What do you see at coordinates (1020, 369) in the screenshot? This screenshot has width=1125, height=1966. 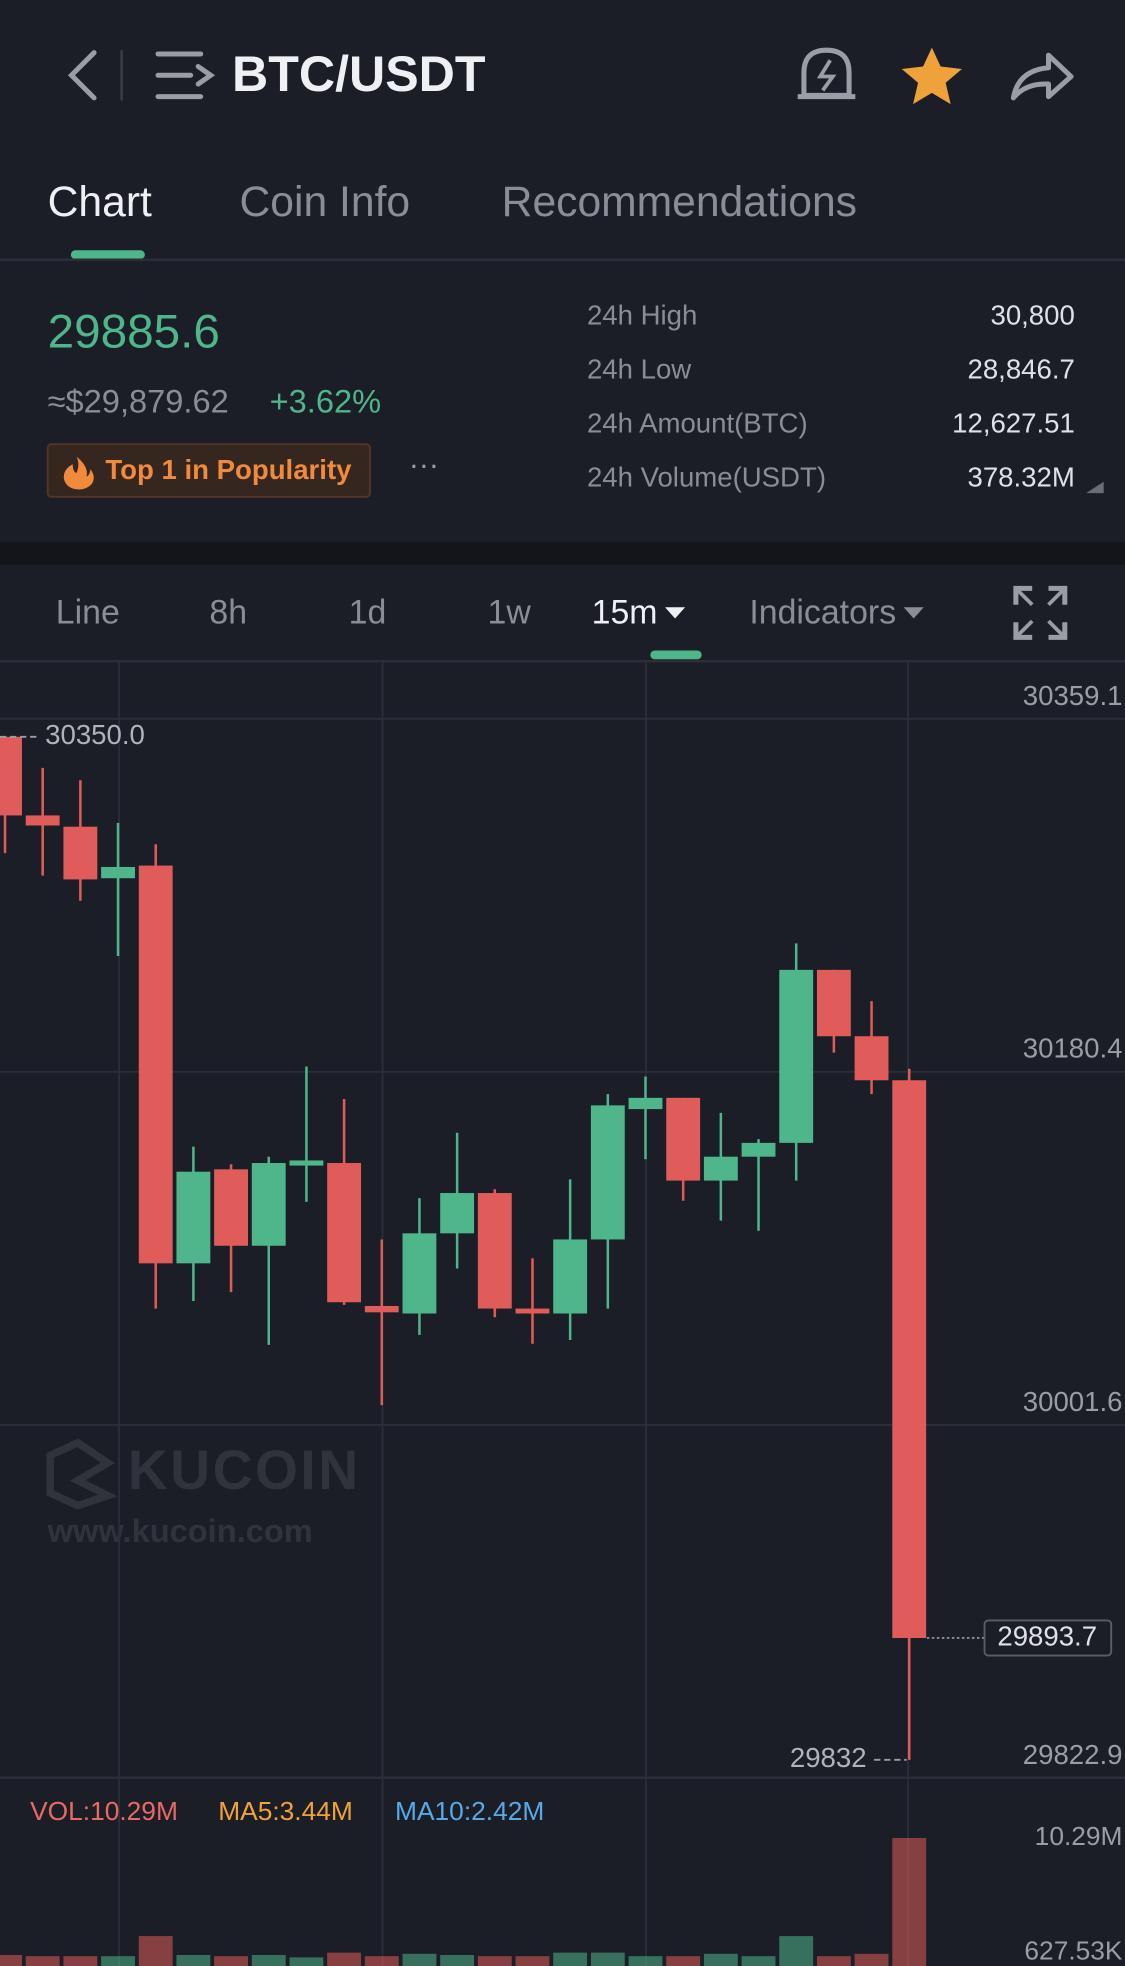 I see `stat-value: 28,846.7` at bounding box center [1020, 369].